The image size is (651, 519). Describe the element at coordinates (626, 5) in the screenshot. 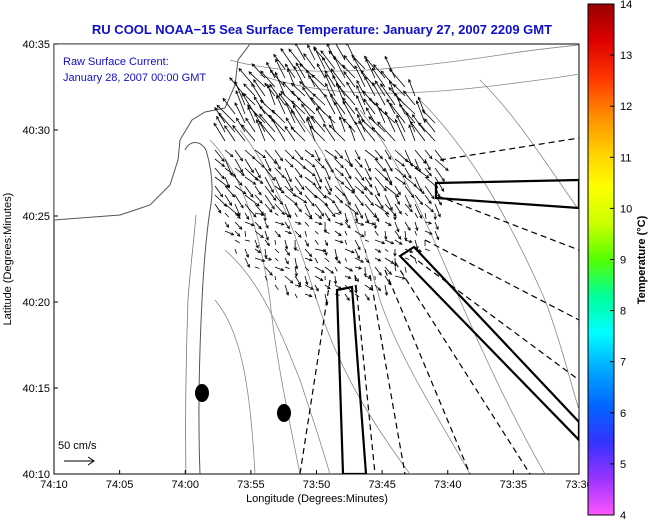

I see `colorbar-tick-label: 14` at that location.